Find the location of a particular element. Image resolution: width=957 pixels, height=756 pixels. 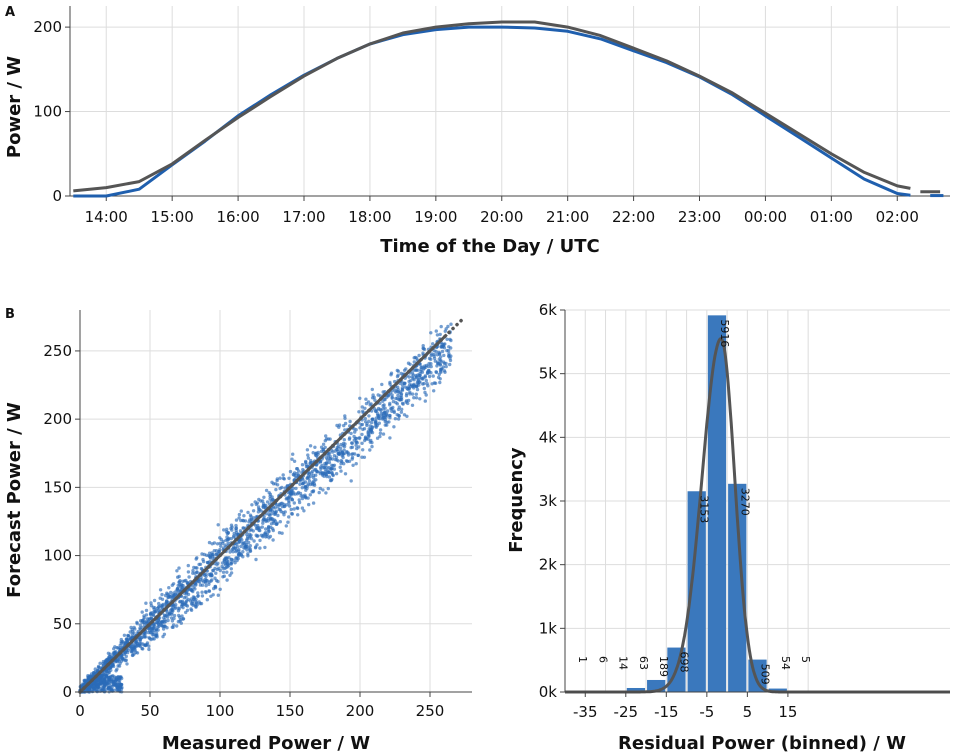

bar-value-label: 54 is located at coordinates (785, 663).